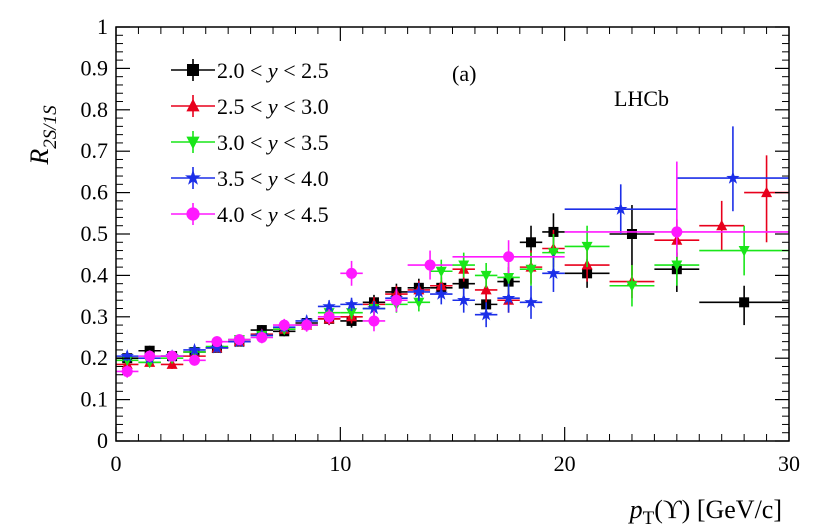 The width and height of the screenshot is (830, 530). I want to click on legend-entry: 3.0 < y < 3.5, so click(250, 142).